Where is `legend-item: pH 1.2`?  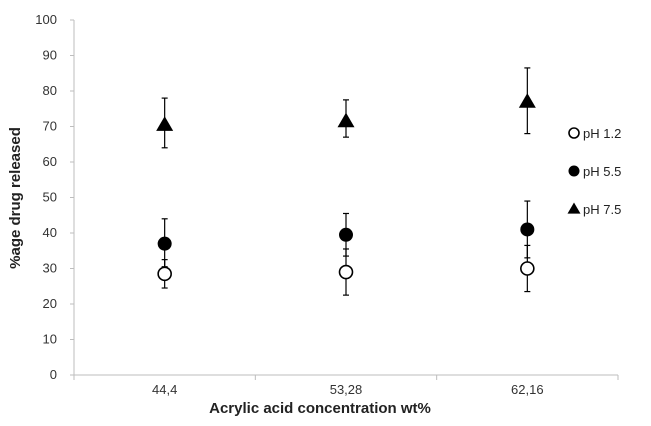
legend-item: pH 1.2 is located at coordinates (594, 133).